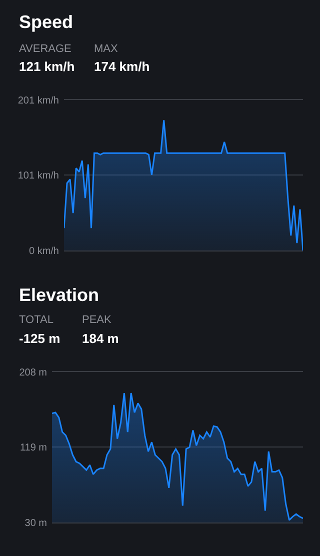 The image size is (320, 556). I want to click on text: -125 m, so click(39, 338).